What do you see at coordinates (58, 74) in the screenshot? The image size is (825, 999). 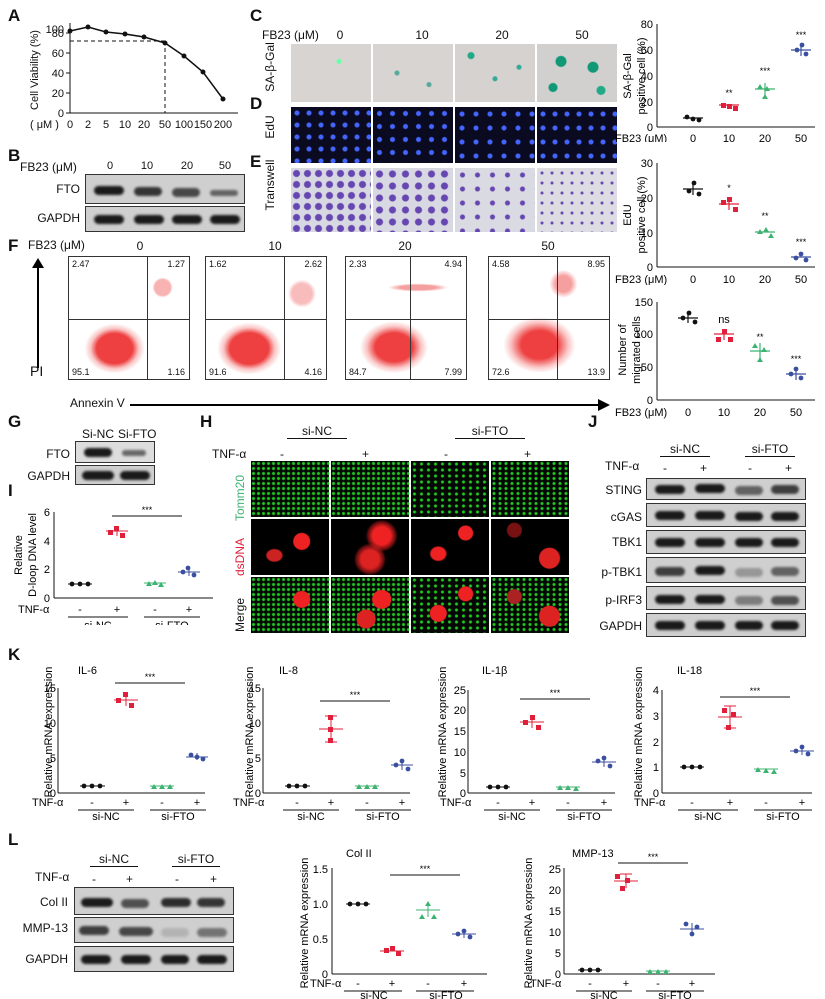 I see `svg-text: 40` at bounding box center [58, 74].